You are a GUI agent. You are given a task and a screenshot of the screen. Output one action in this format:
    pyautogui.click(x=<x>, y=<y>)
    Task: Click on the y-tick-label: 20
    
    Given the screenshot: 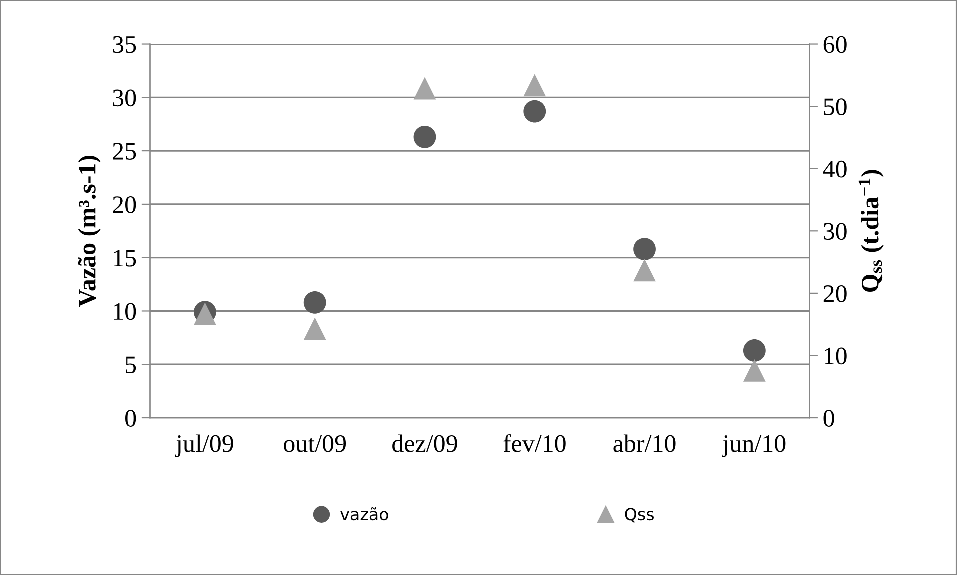 What is the action you would take?
    pyautogui.click(x=124, y=205)
    